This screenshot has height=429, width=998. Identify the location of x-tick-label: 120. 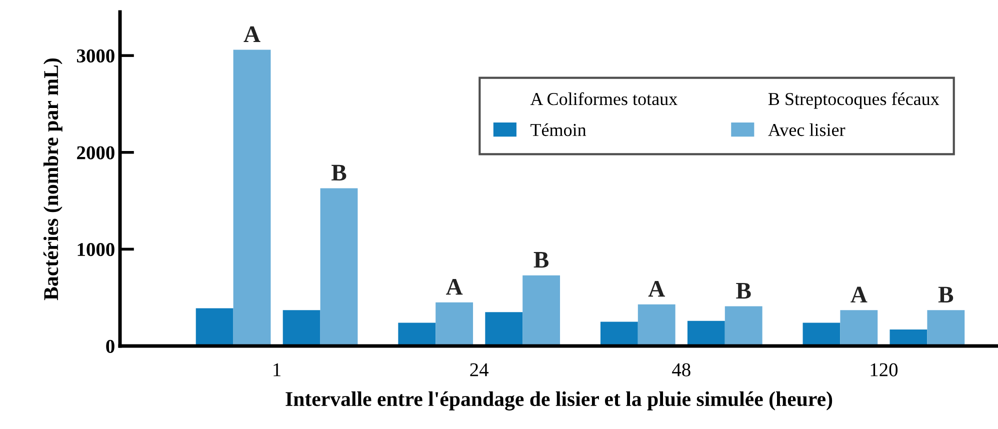
(884, 369).